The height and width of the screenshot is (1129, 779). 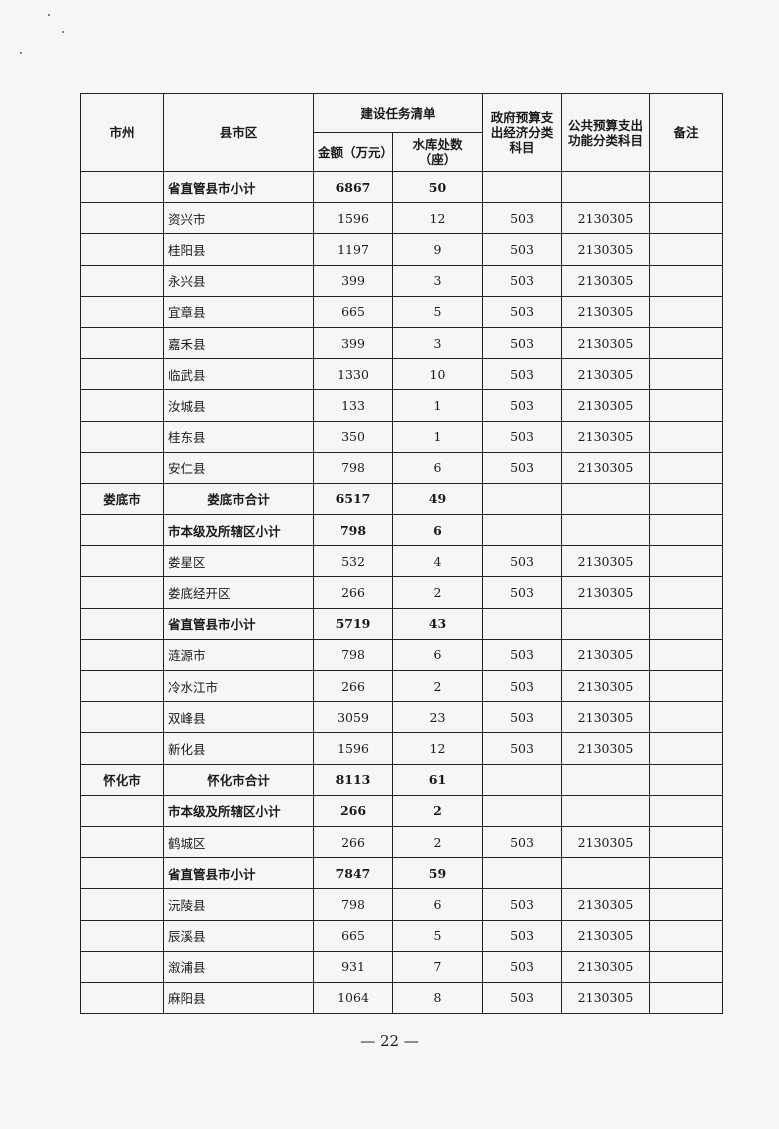 I want to click on subtotal-row: 省直管县市小计 6867 50, so click(x=402, y=187).